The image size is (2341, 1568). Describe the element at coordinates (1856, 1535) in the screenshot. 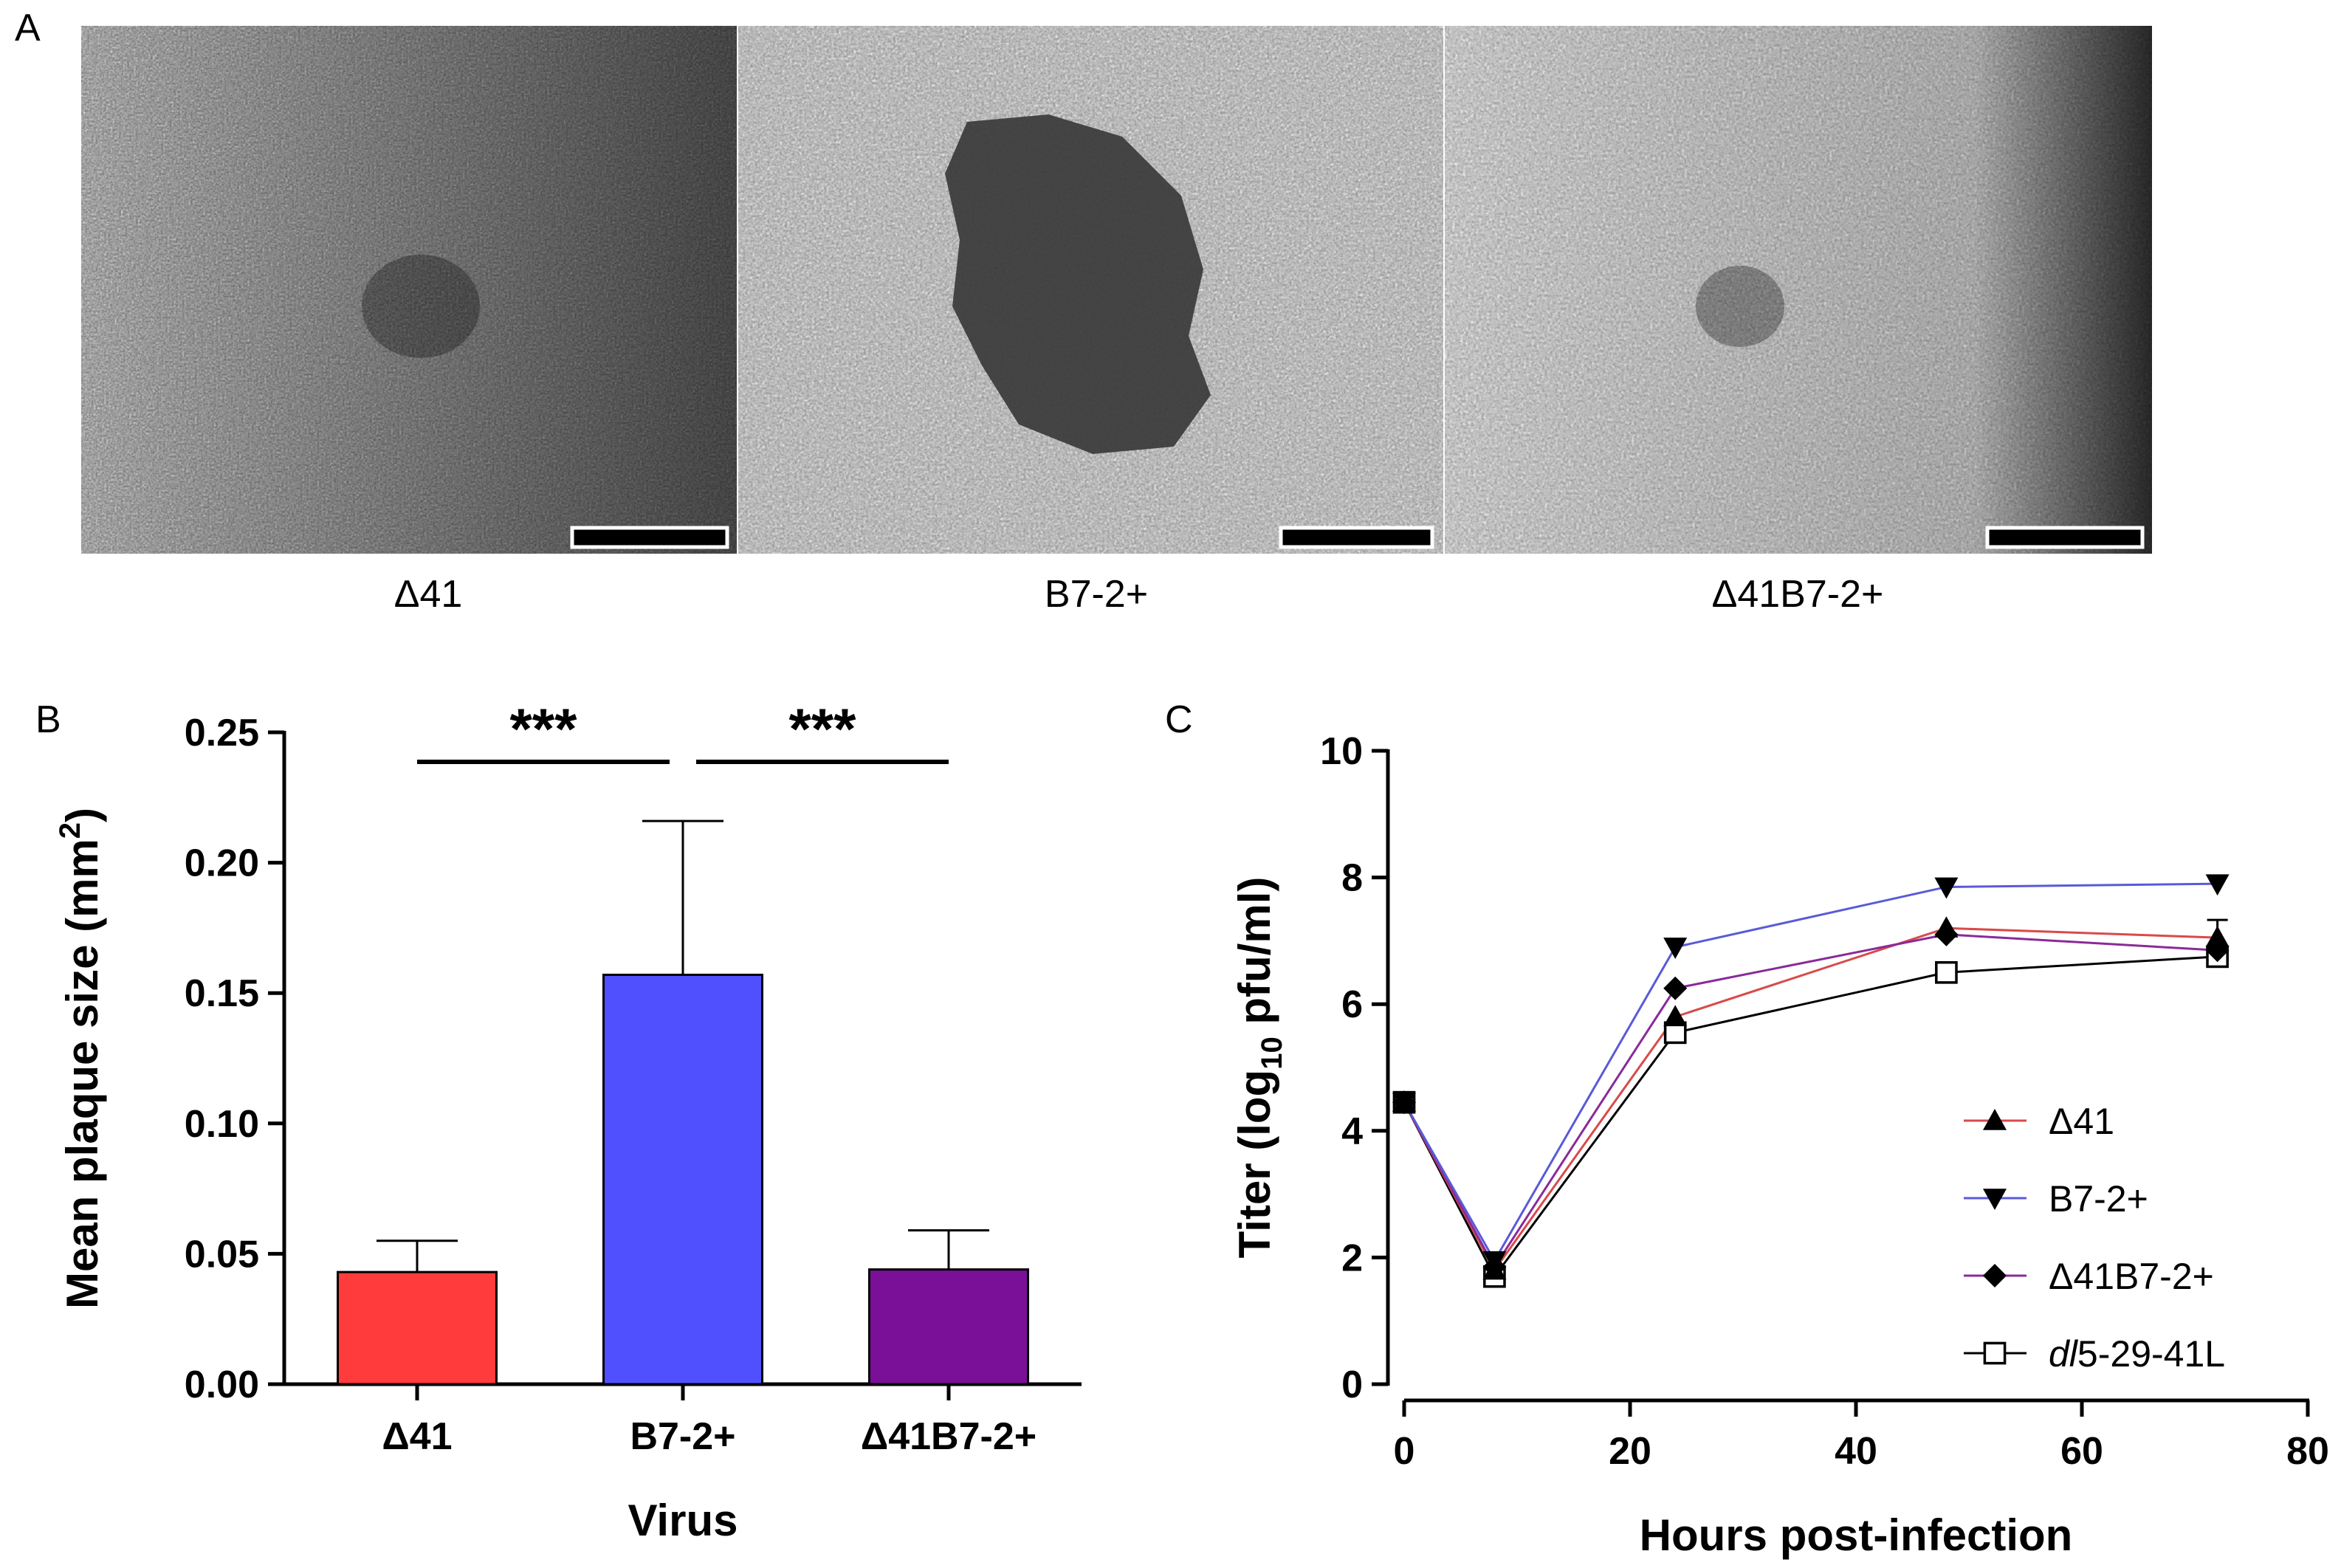

I see `x-axis-label: Hours post-infection` at that location.